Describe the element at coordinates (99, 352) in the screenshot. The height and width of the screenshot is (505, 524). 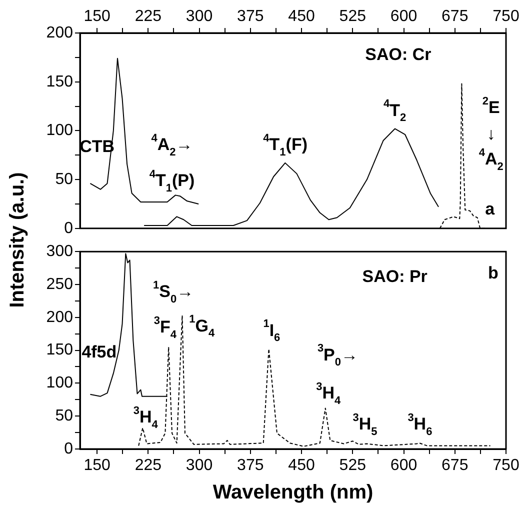
I see `annotation: 4f5d` at that location.